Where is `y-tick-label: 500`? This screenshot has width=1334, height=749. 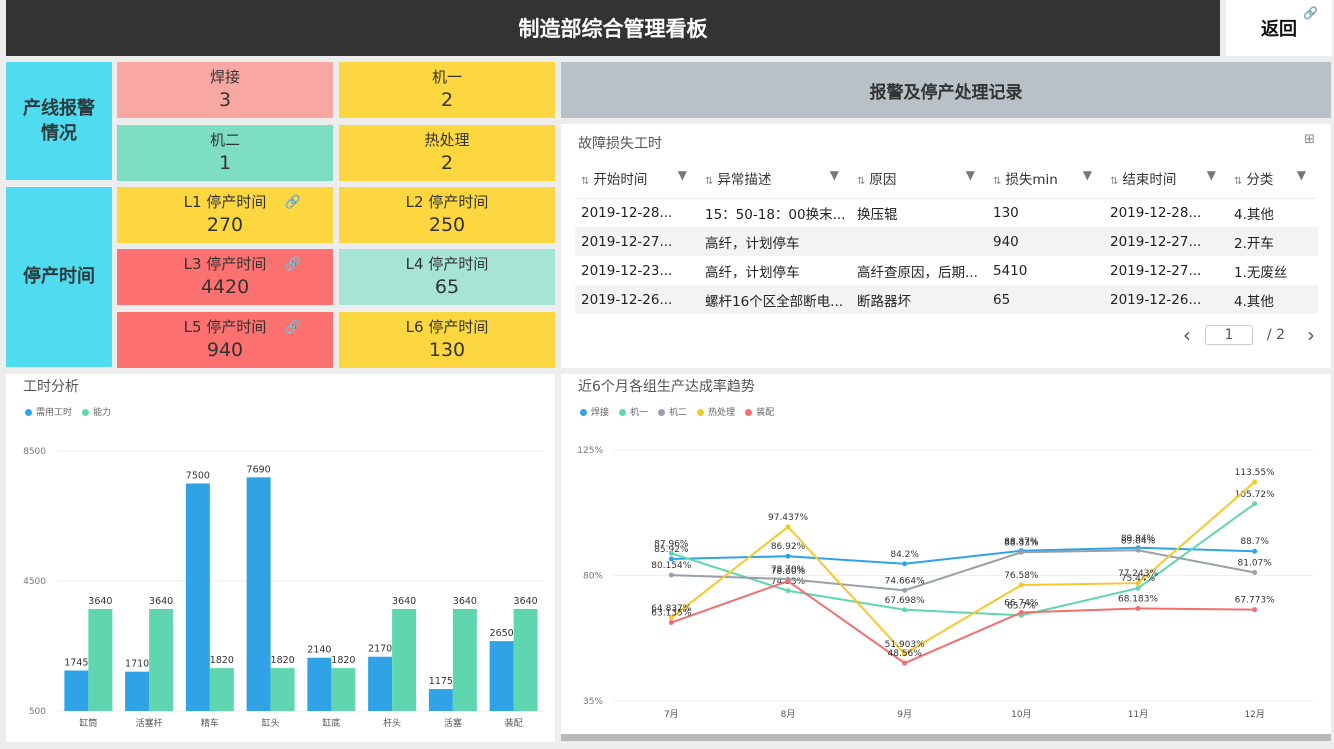
y-tick-label: 500 is located at coordinates (37, 712).